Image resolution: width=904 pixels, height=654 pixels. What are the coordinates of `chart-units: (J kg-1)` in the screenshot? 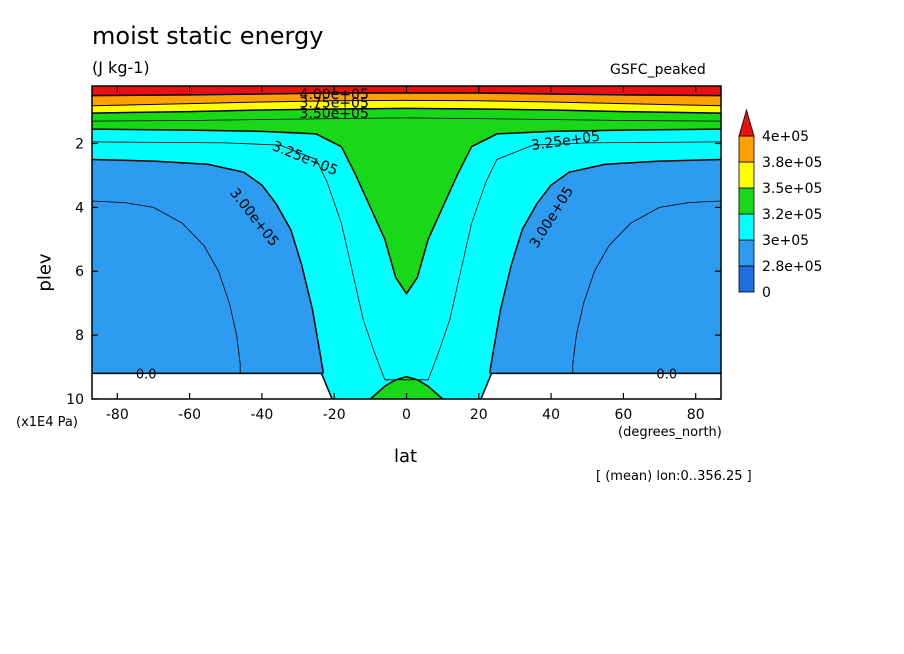 It's located at (121, 67).